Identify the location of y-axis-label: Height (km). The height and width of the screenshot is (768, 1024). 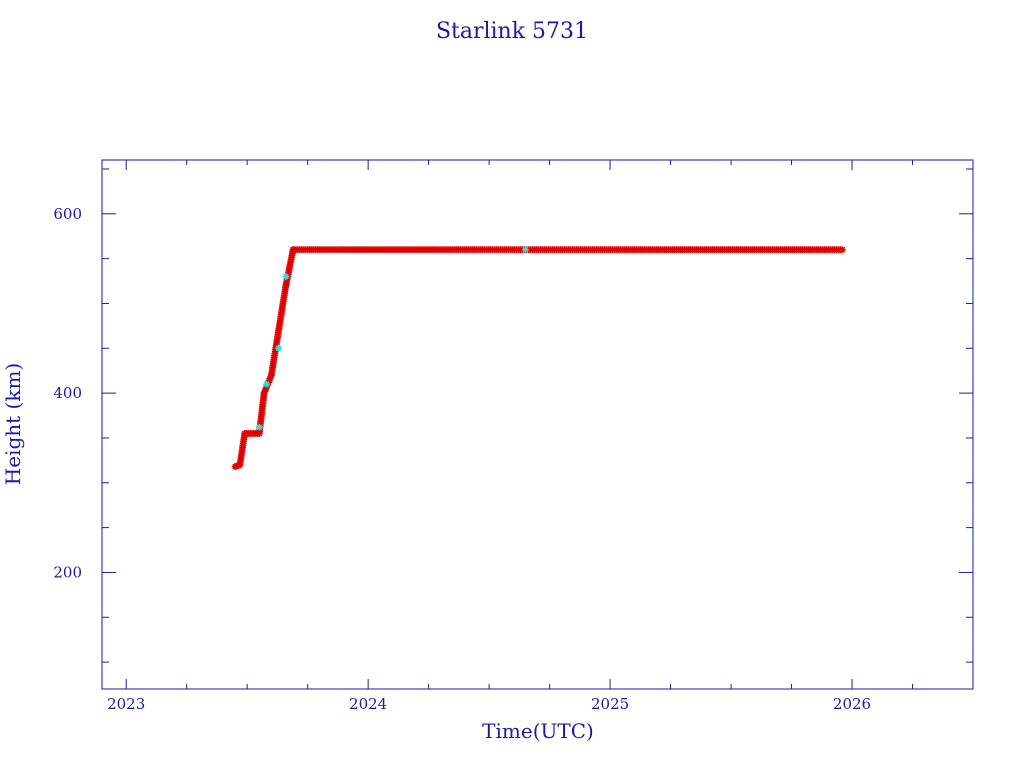
(13, 424).